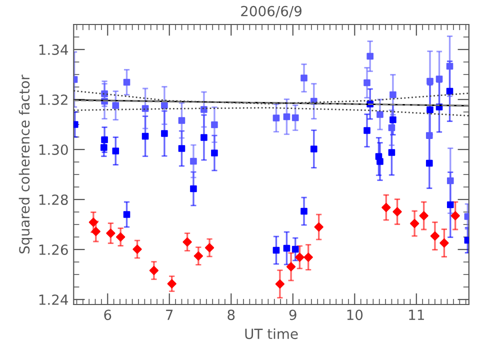  What do you see at coordinates (355, 315) in the screenshot?
I see `x-tick-label: 10` at bounding box center [355, 315].